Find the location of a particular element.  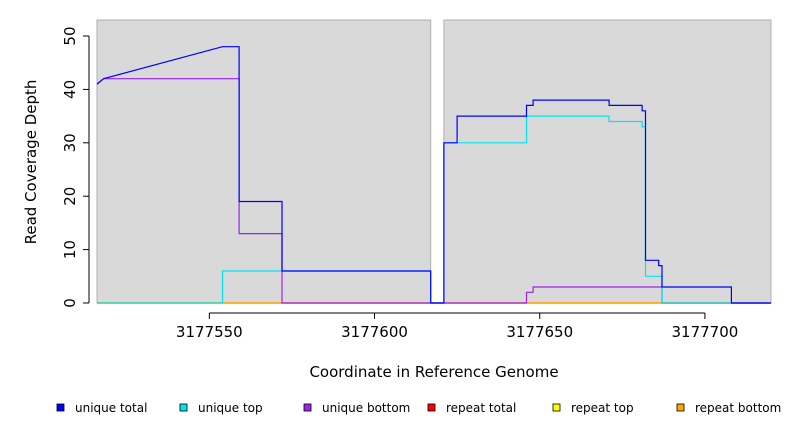

y-tick-label: 40 is located at coordinates (70, 89).